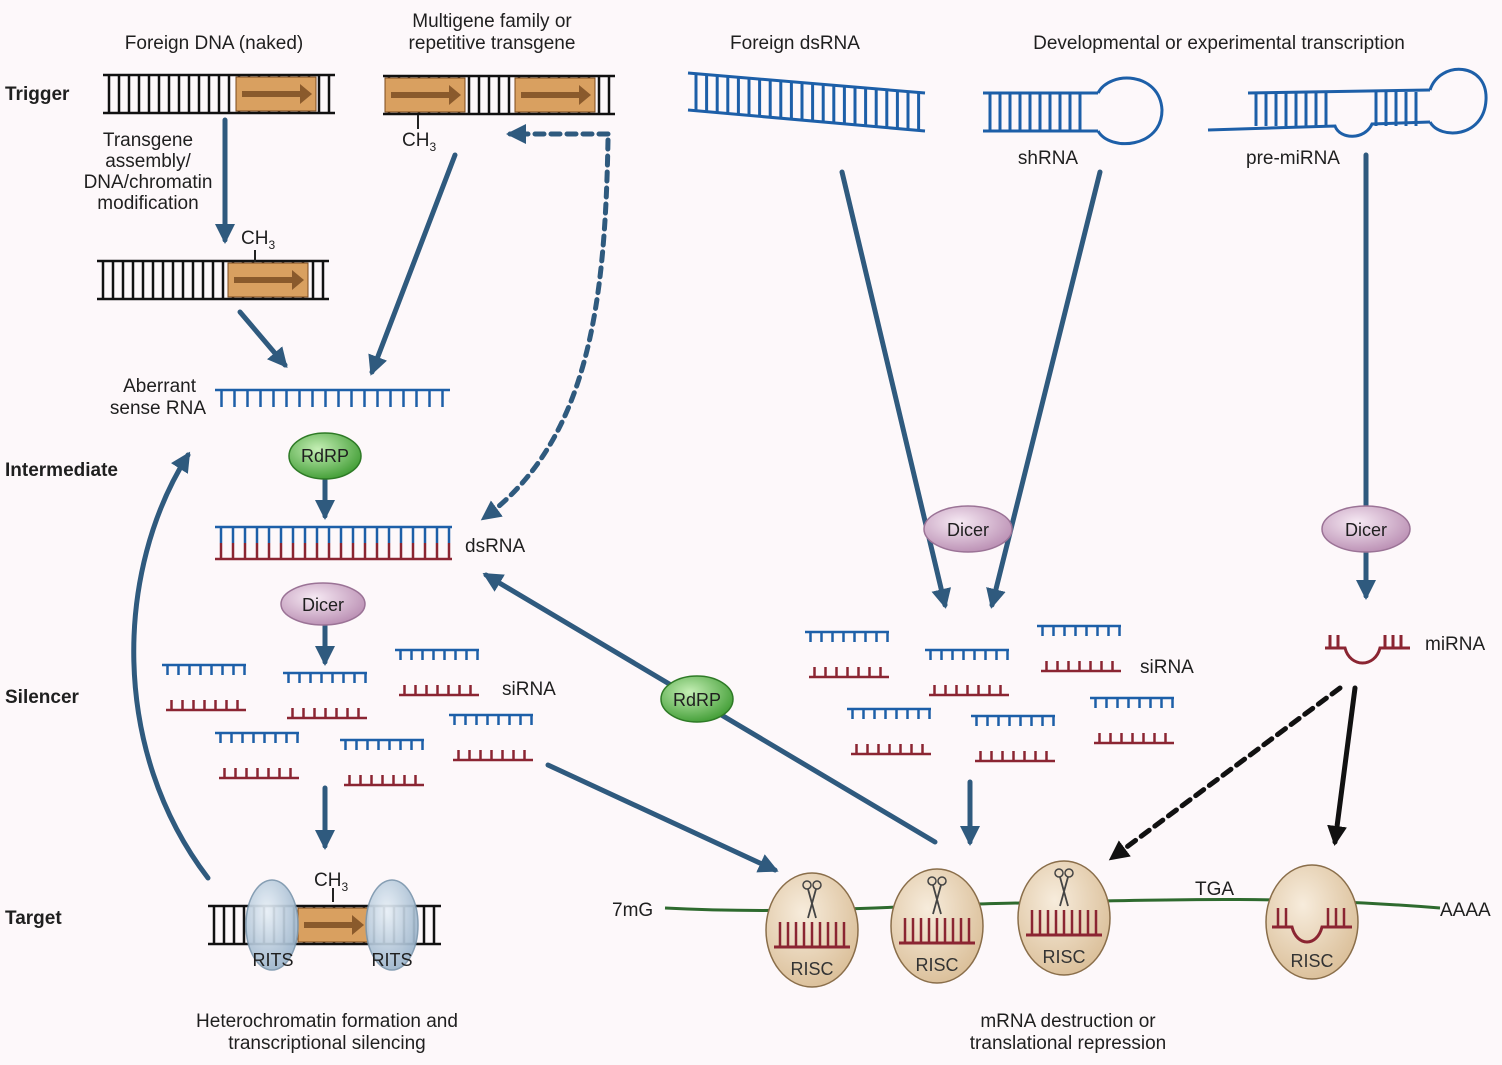  What do you see at coordinates (1342, 765) in the screenshot?
I see `arrow-mirna-to-risc` at bounding box center [1342, 765].